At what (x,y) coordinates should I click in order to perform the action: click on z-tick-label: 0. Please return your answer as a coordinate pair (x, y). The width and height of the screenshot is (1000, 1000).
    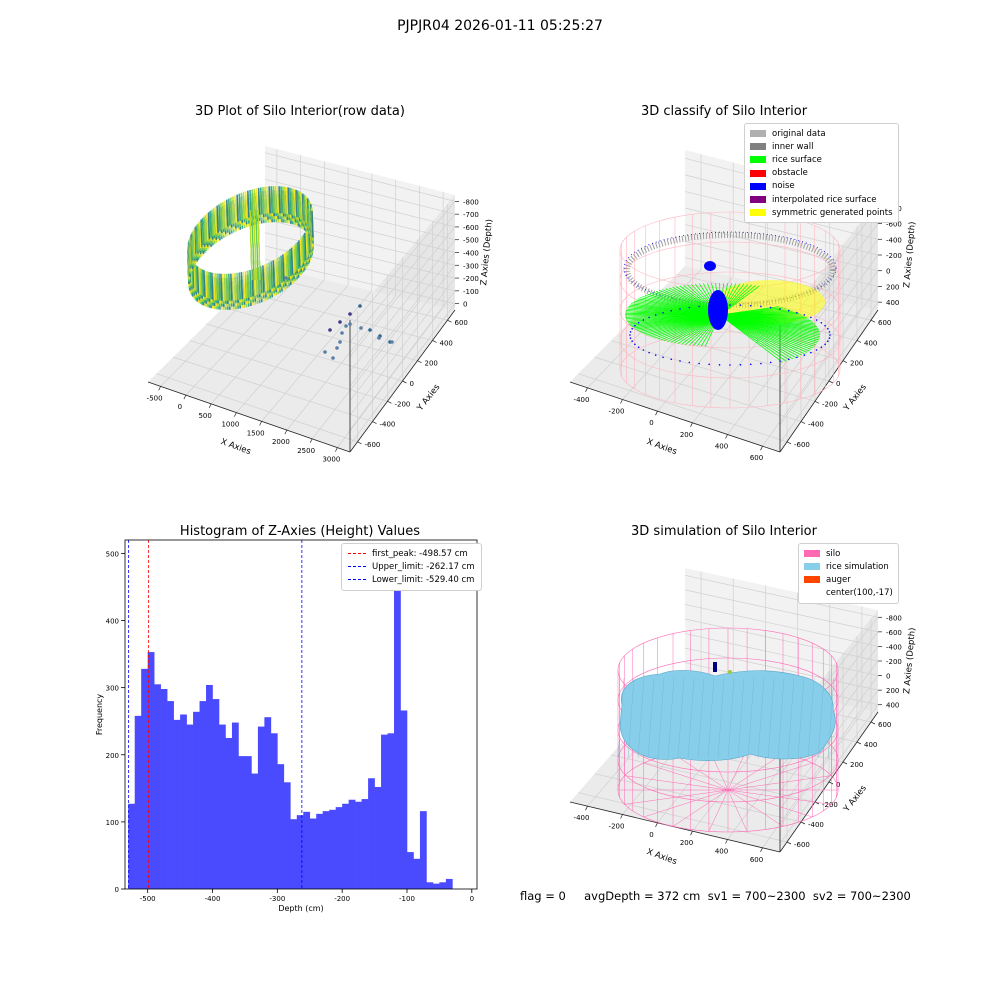
    Looking at the image, I should click on (888, 272).